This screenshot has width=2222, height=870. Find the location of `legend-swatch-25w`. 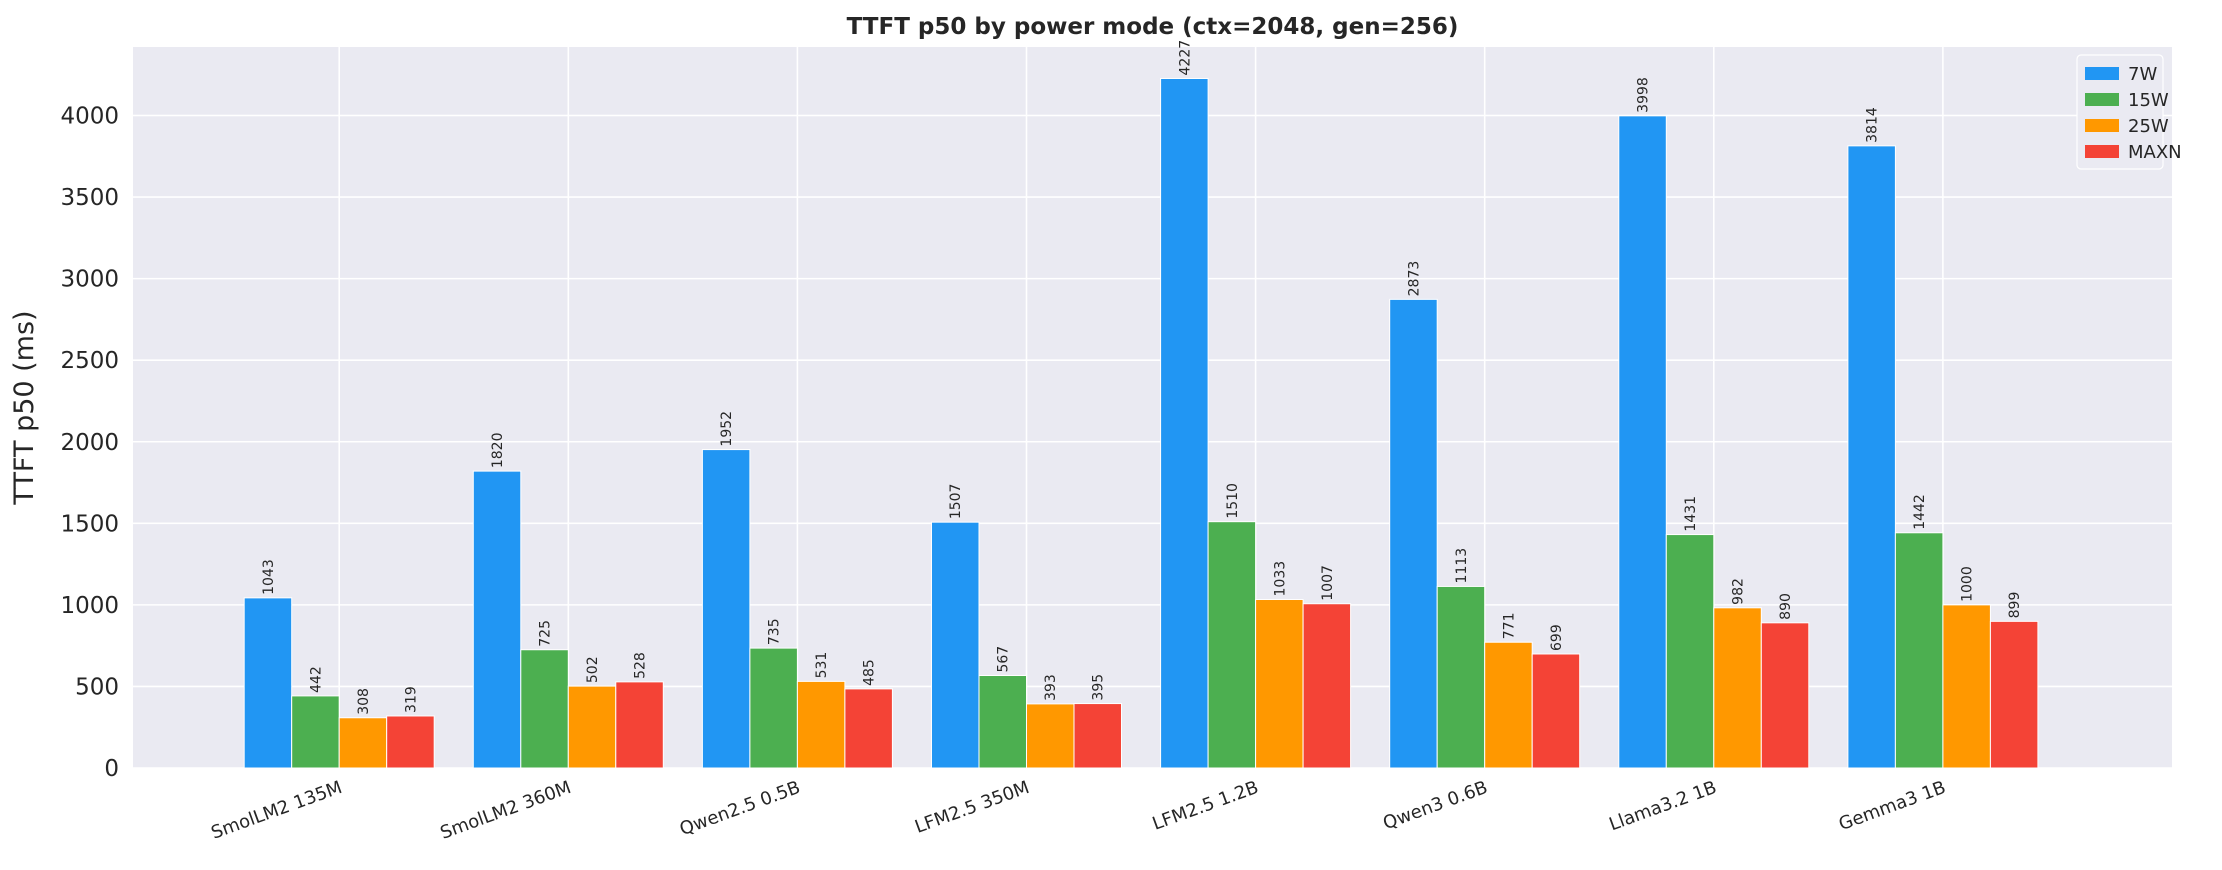

legend-swatch-25w is located at coordinates (2102, 125).